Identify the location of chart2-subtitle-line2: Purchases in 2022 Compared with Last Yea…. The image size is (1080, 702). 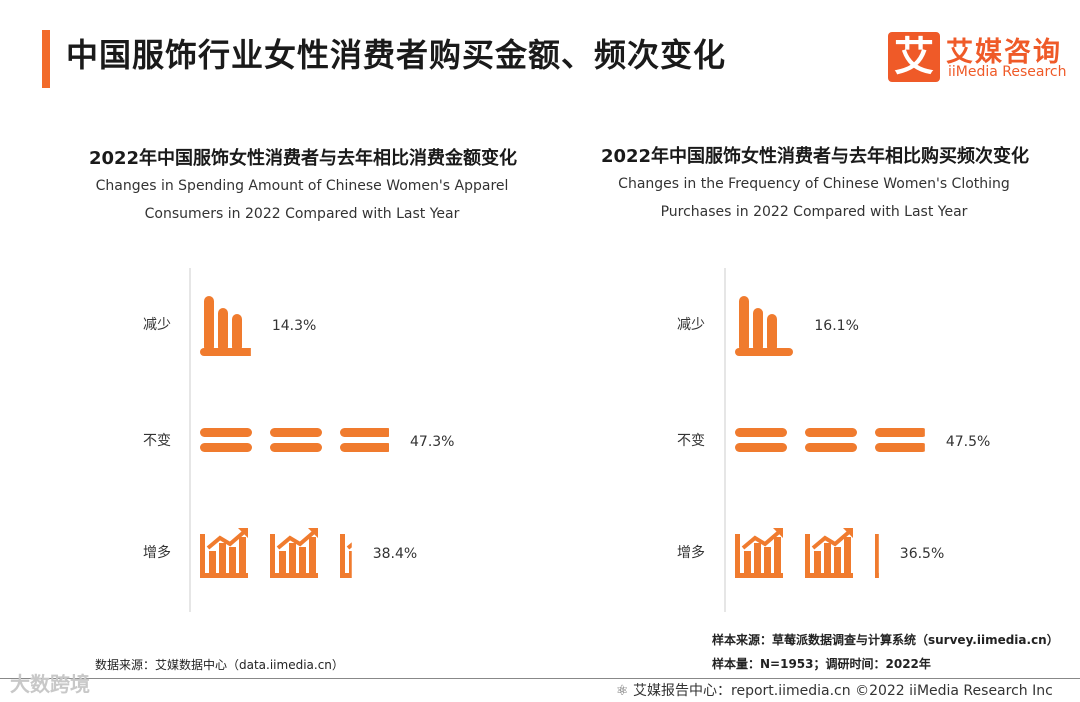
(814, 212).